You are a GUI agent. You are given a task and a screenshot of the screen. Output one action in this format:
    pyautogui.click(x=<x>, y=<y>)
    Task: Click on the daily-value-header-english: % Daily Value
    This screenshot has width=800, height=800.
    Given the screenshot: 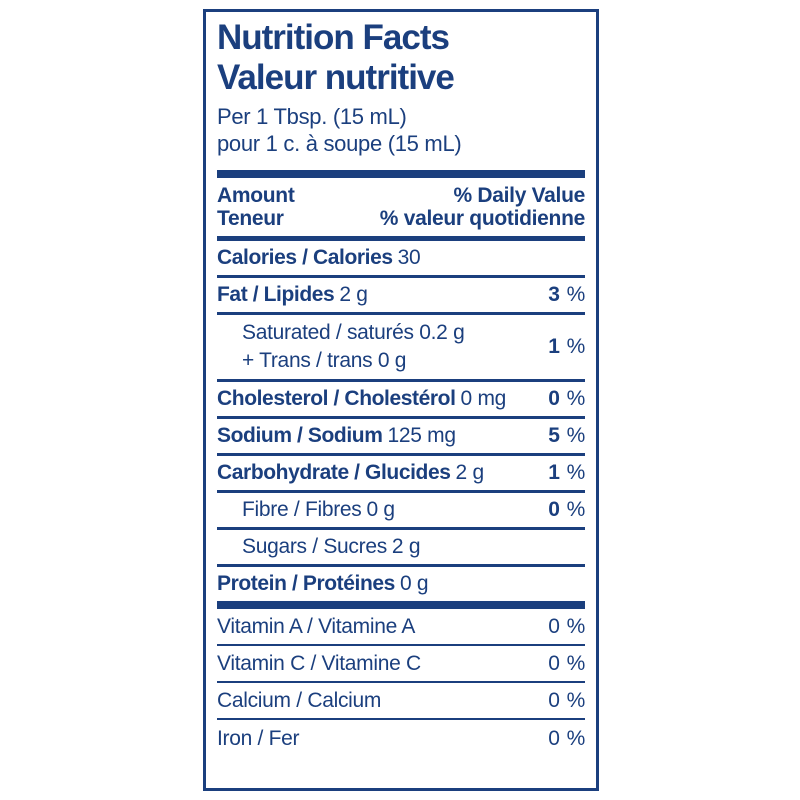 What is the action you would take?
    pyautogui.click(x=519, y=195)
    